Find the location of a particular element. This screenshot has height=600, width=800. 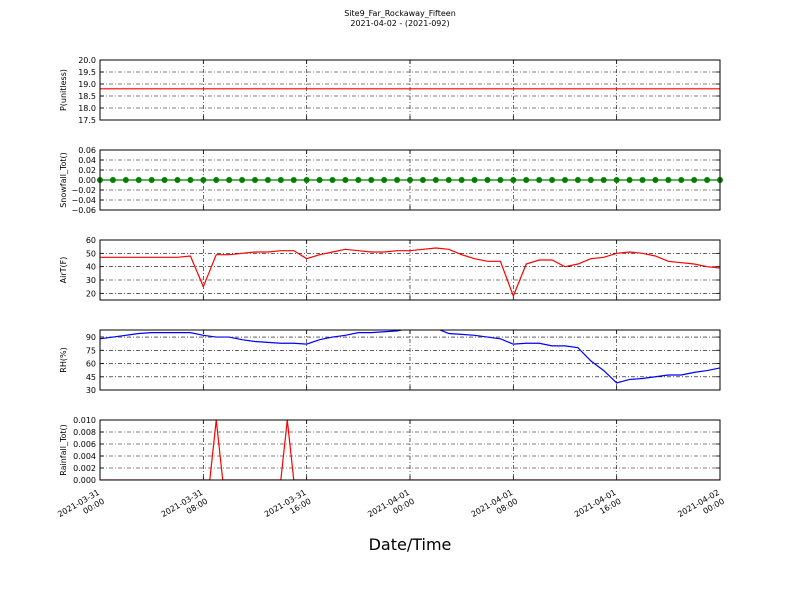

title: Site9_Far_Rockaway_Fifteen is located at coordinates (400, 13).